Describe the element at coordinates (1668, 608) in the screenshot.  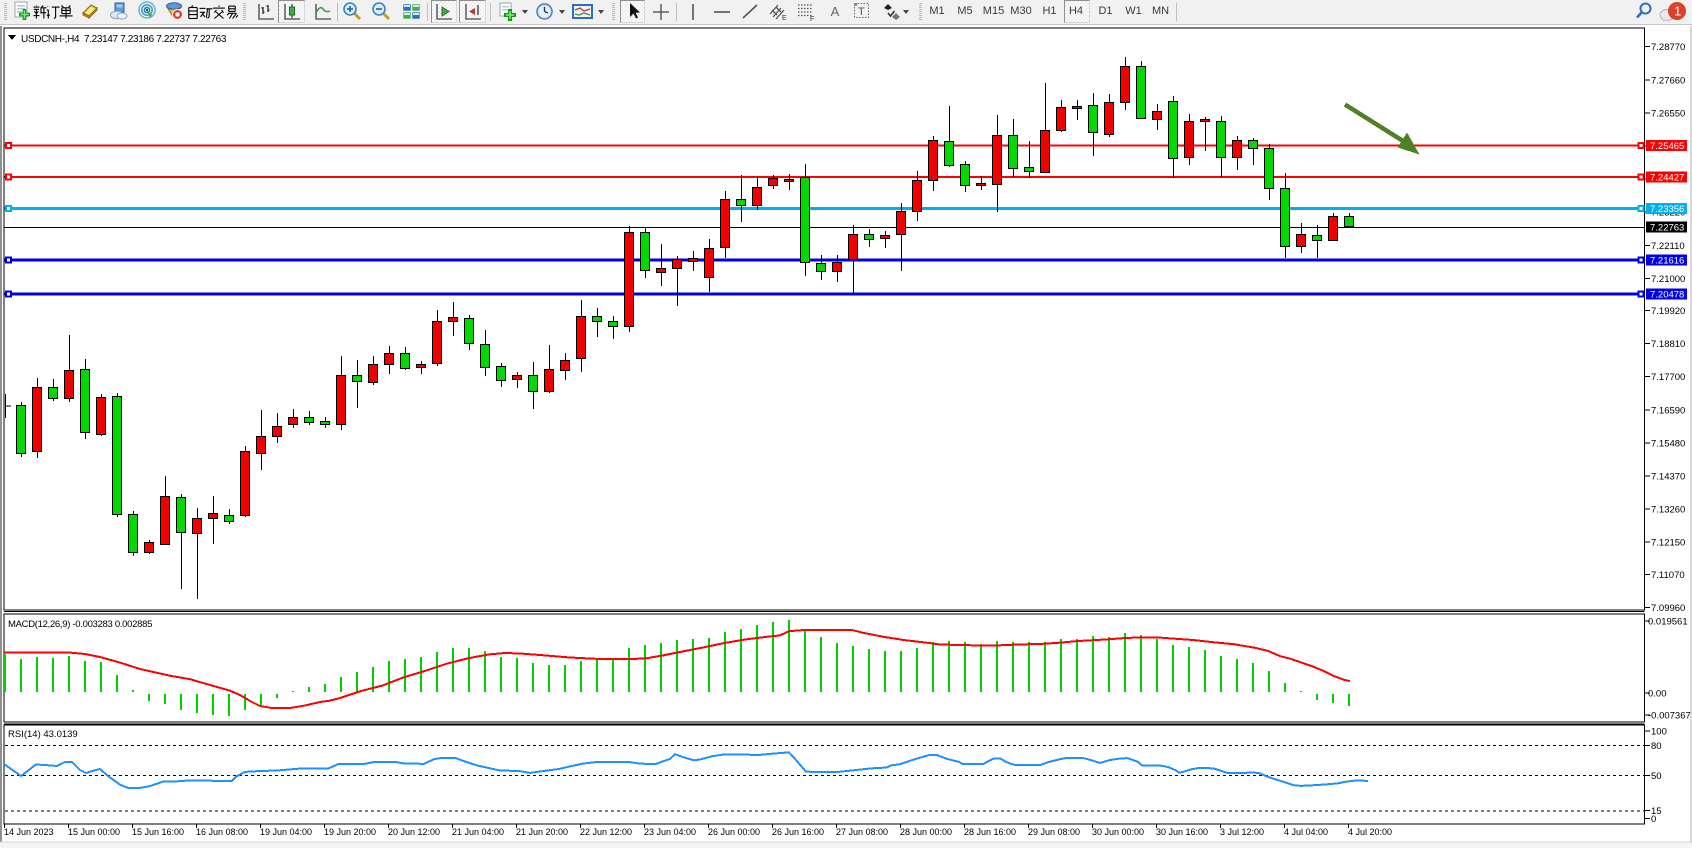
I see `svg-text: 7.09960` at that location.